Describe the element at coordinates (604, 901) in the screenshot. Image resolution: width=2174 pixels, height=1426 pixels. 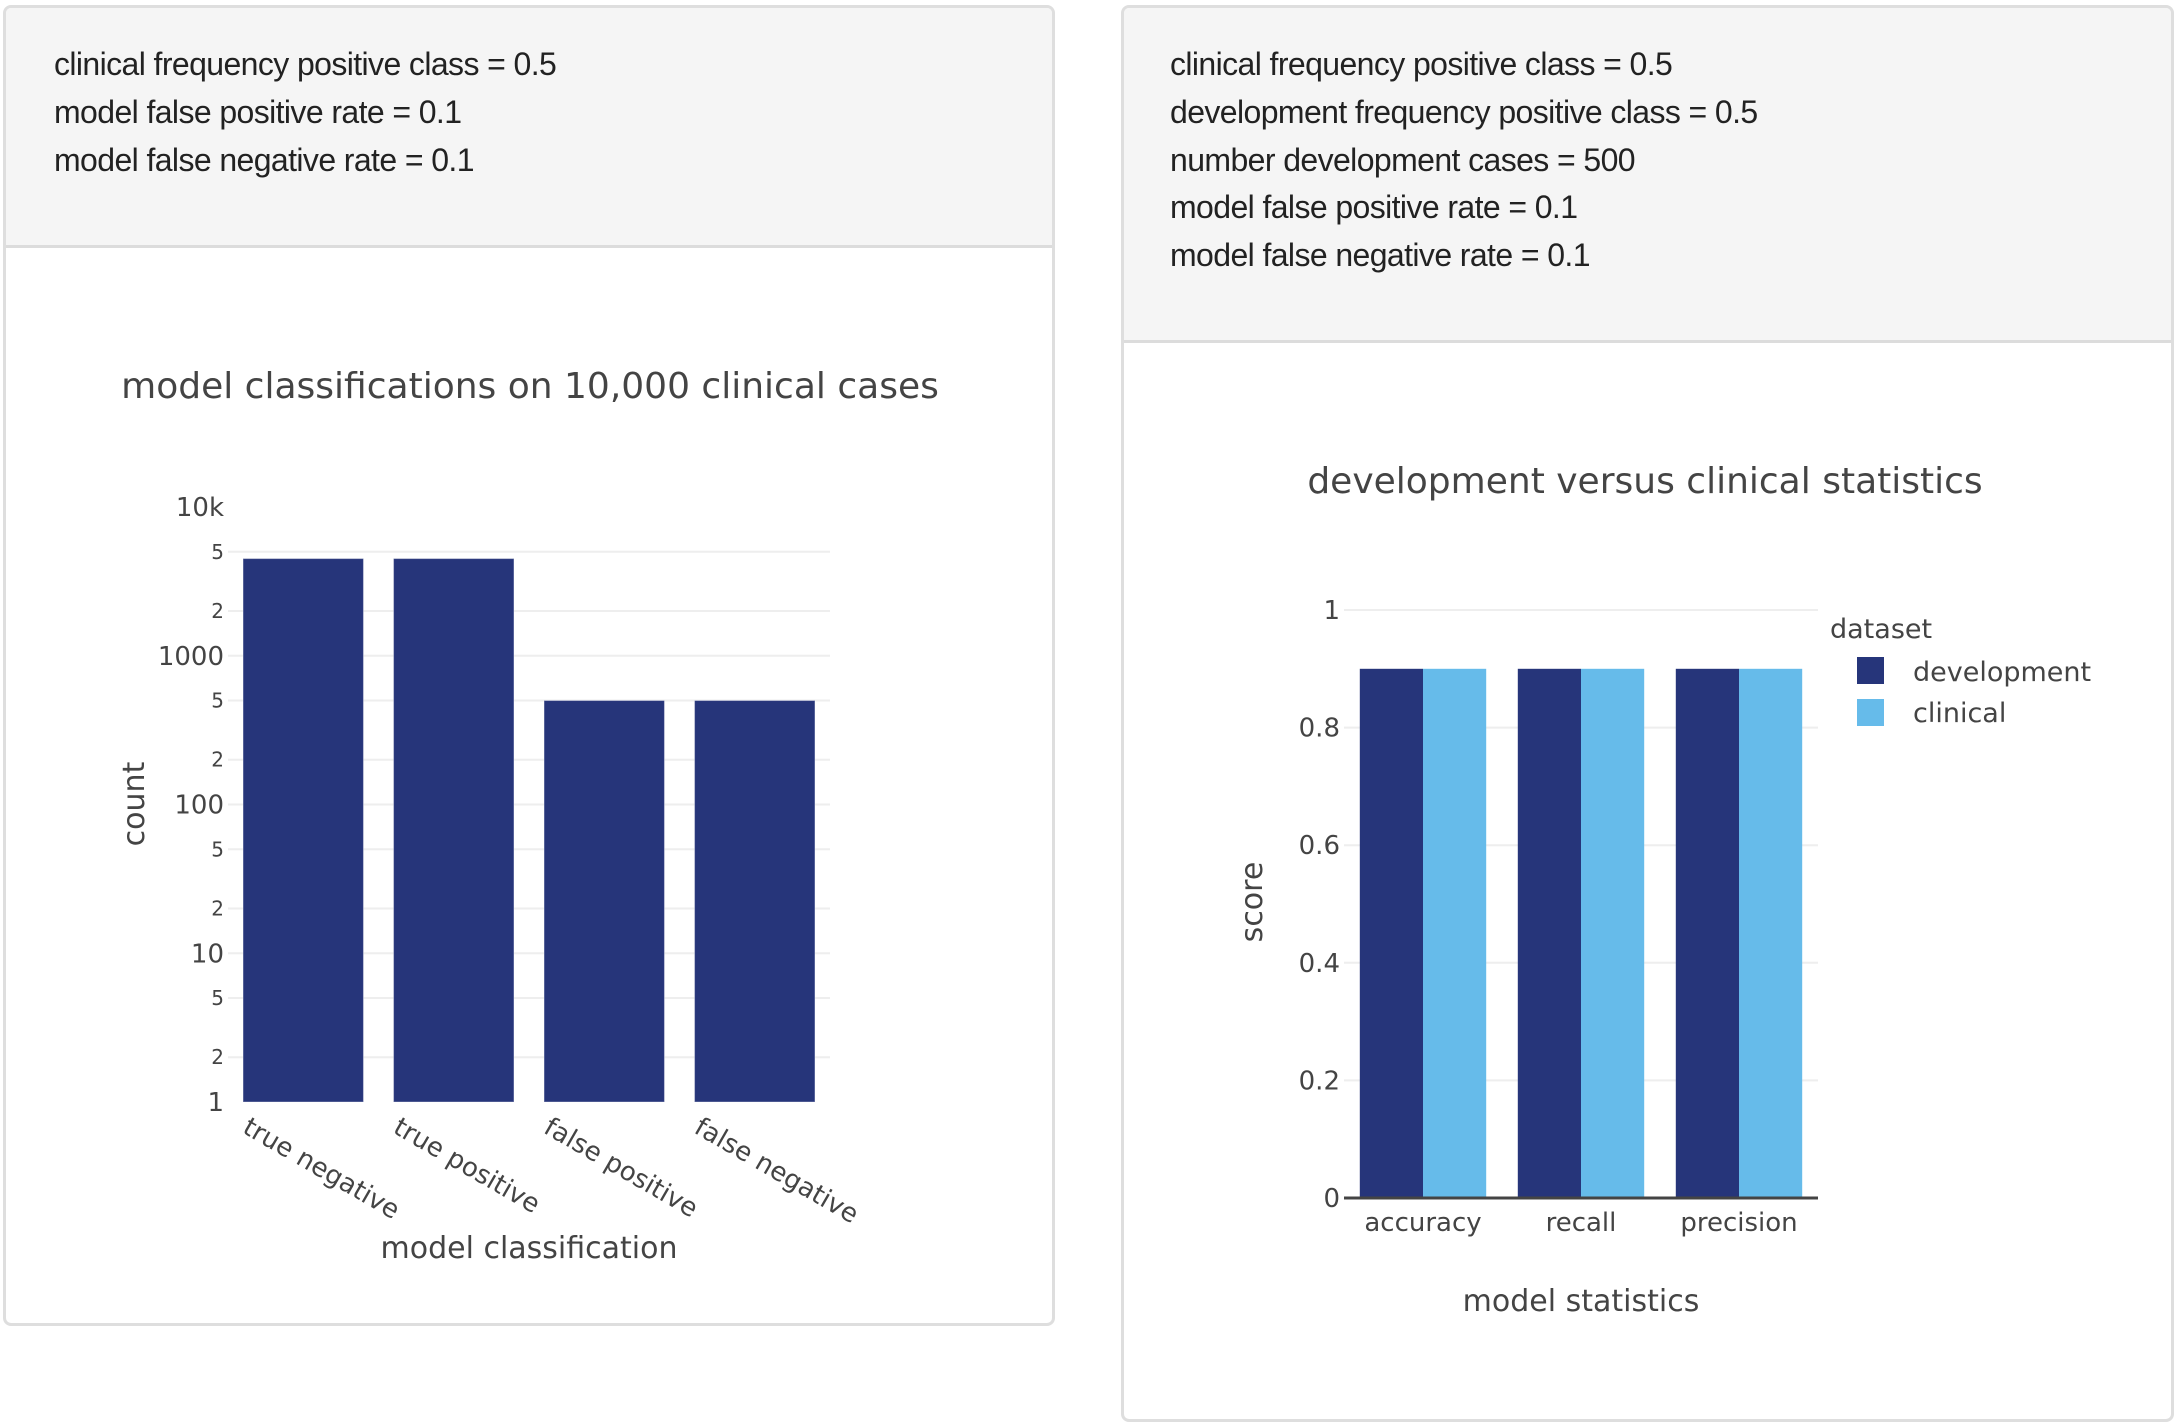
I see `bar-false-positive` at that location.